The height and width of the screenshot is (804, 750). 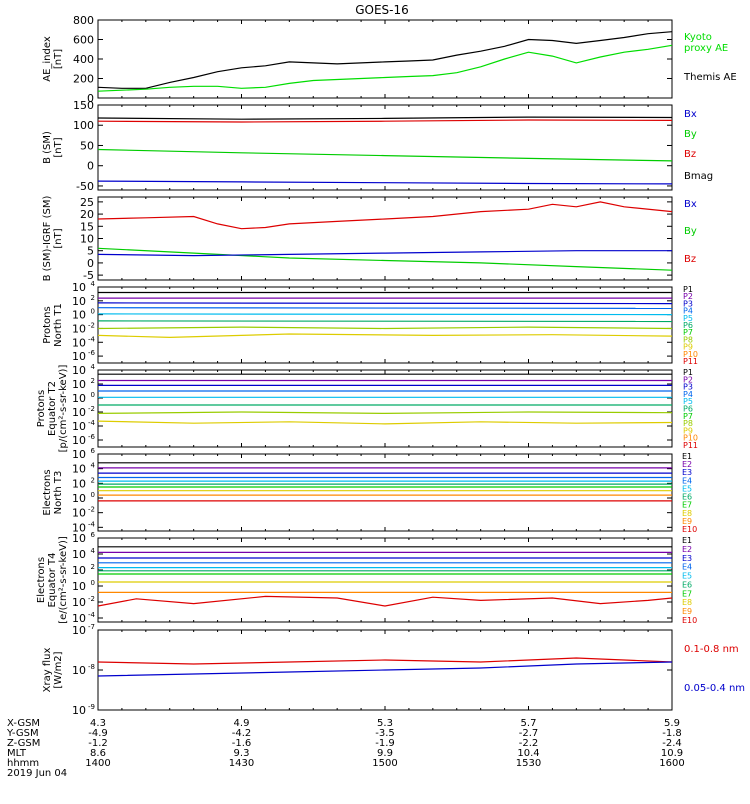 What do you see at coordinates (385, 669) in the screenshot?
I see `series-line-0-05-0-4-nm` at bounding box center [385, 669].